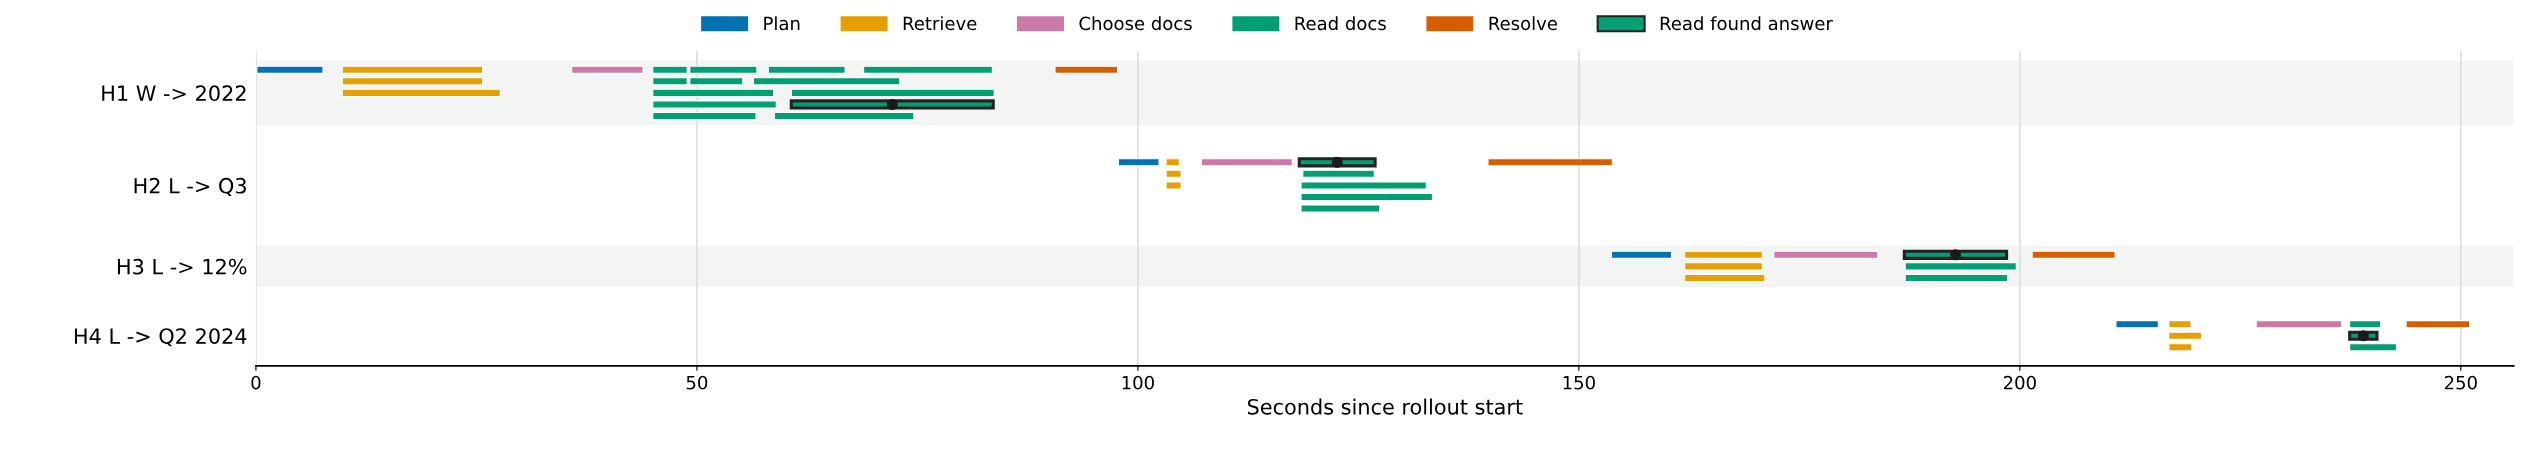 This screenshot has width=2534, height=466. What do you see at coordinates (1135, 23) in the screenshot?
I see `legend-label: Choose docs` at bounding box center [1135, 23].